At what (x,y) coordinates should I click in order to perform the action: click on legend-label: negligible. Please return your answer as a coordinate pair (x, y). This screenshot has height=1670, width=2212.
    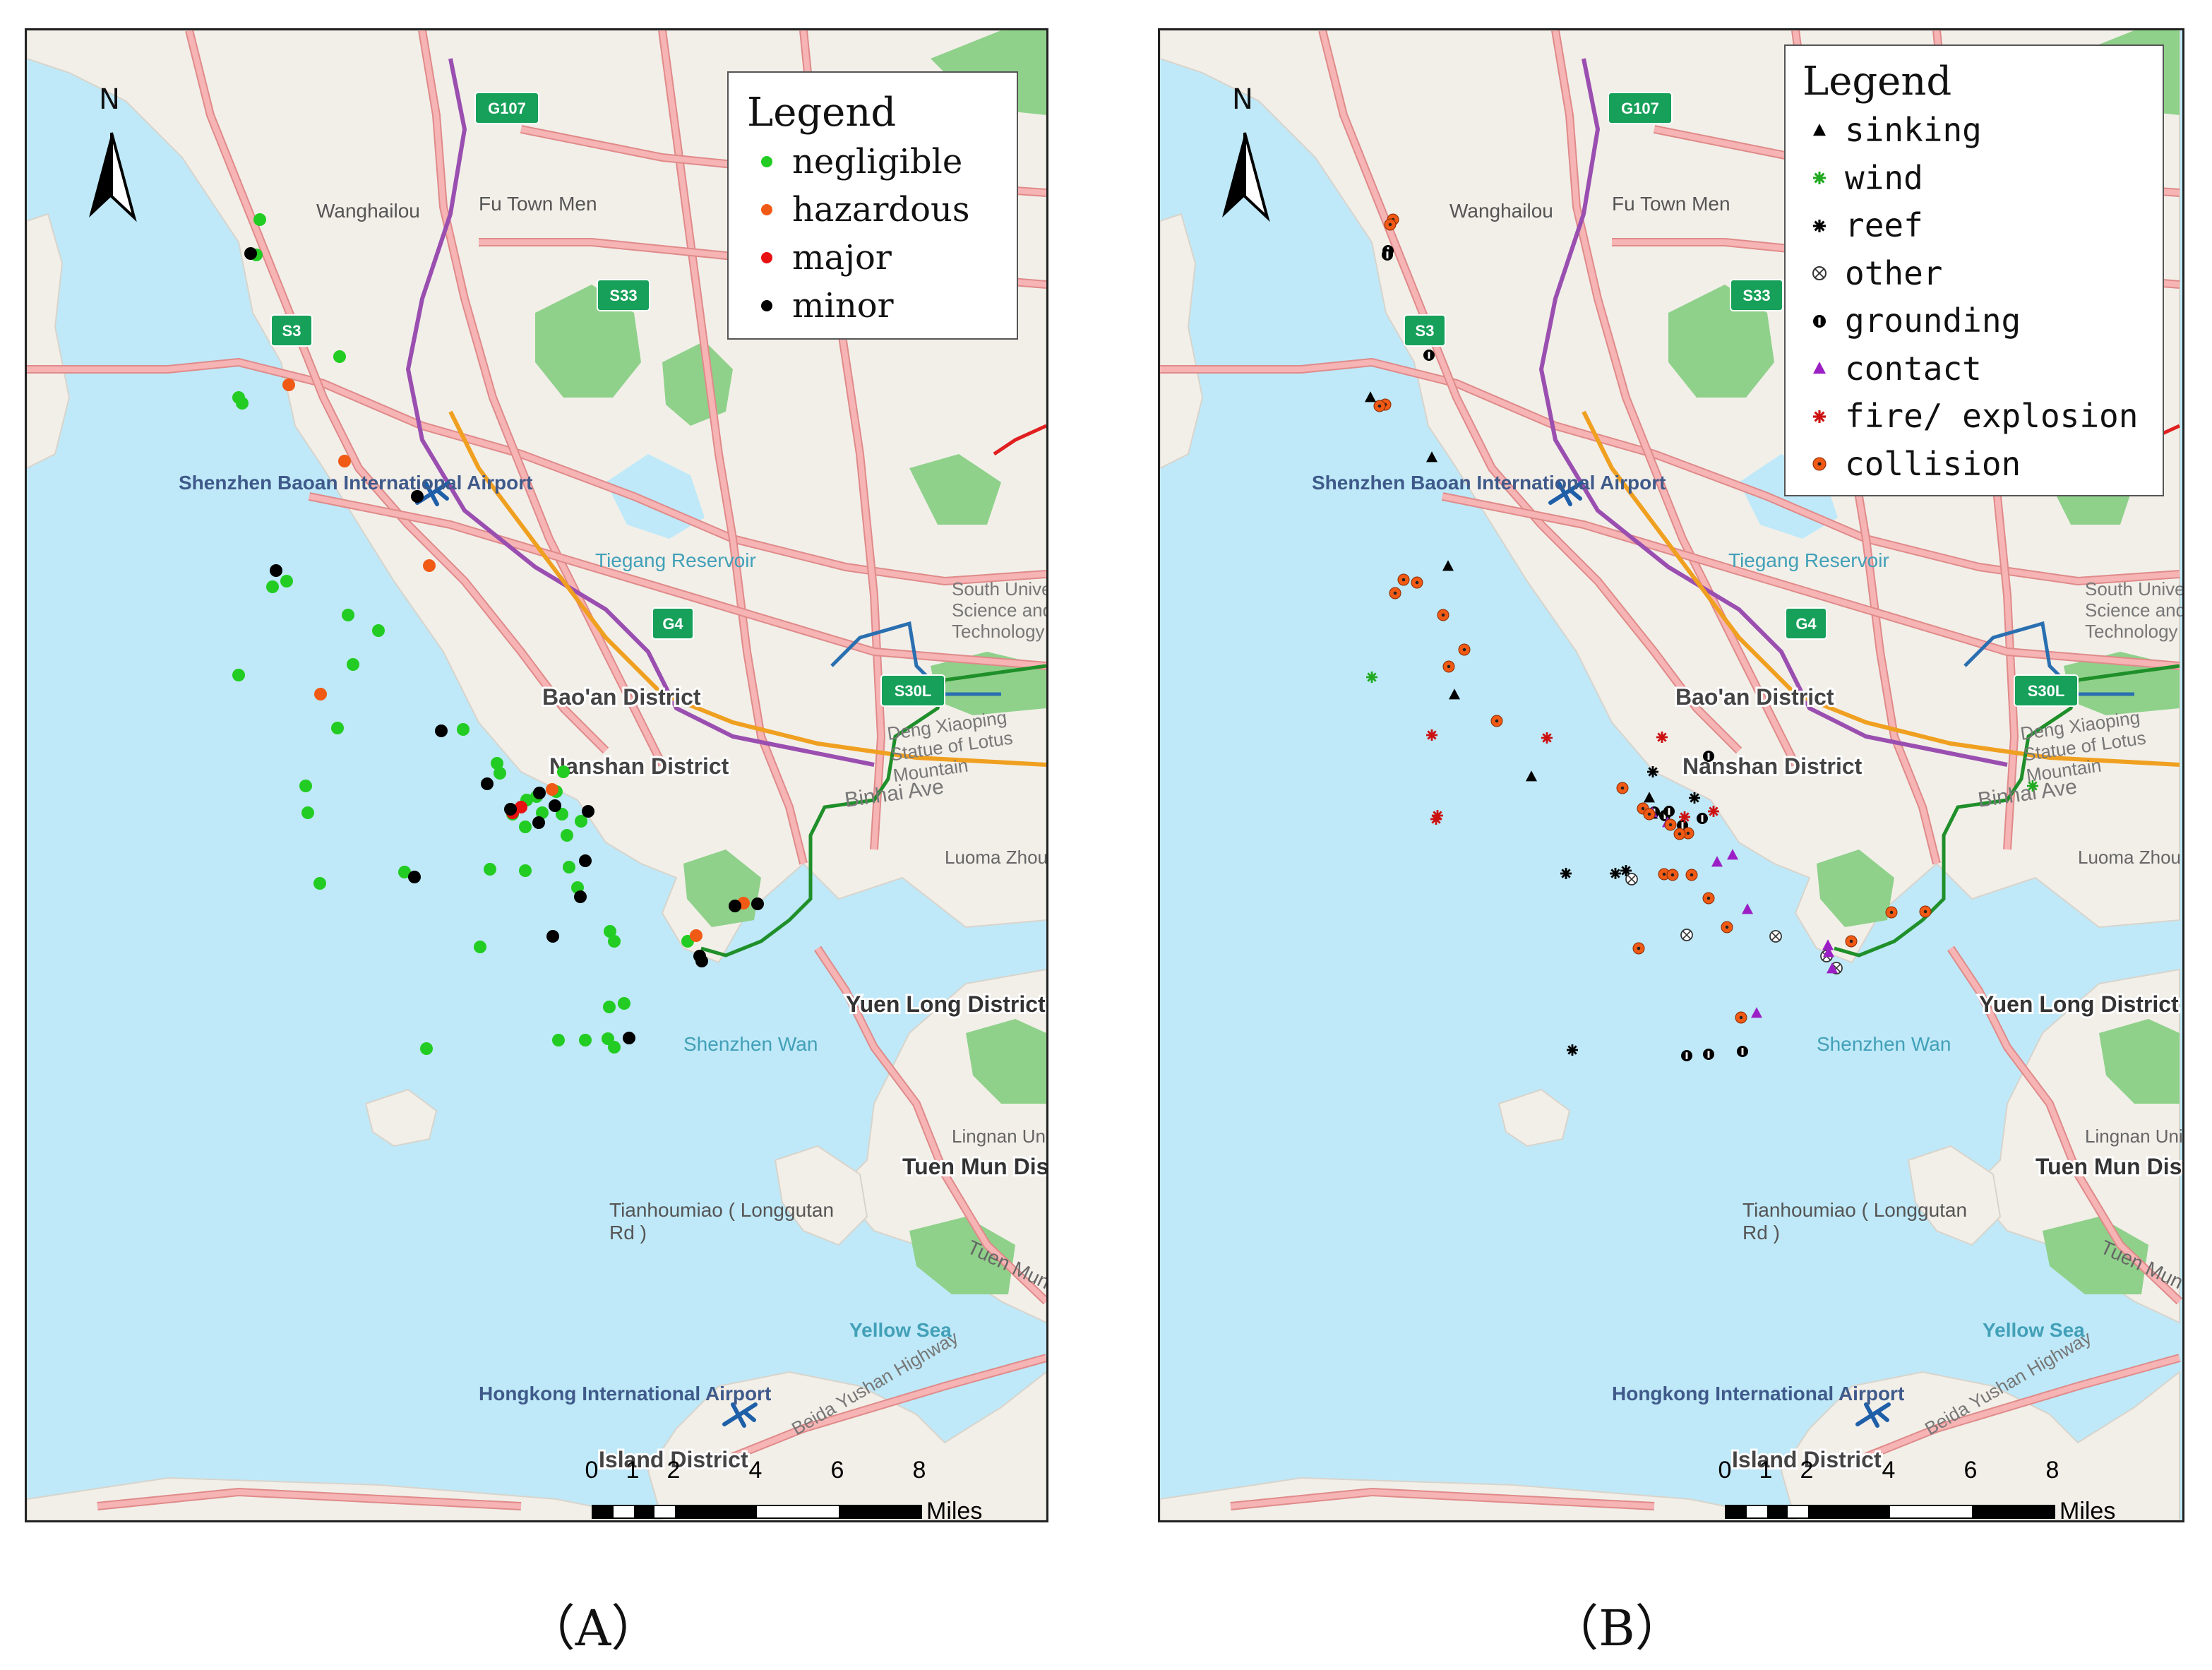
    Looking at the image, I should click on (878, 161).